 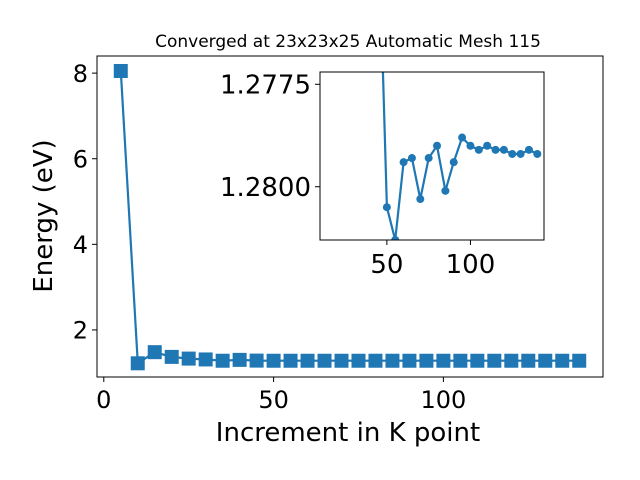 What do you see at coordinates (265, 188) in the screenshot?
I see `y-tick-label: 1.2800` at bounding box center [265, 188].